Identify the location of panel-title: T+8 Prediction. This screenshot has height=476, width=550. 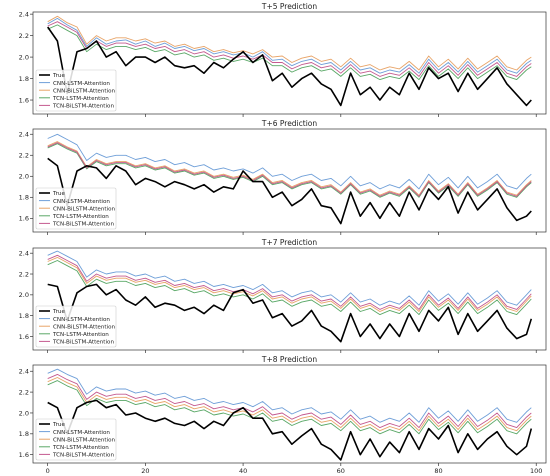
(289, 359).